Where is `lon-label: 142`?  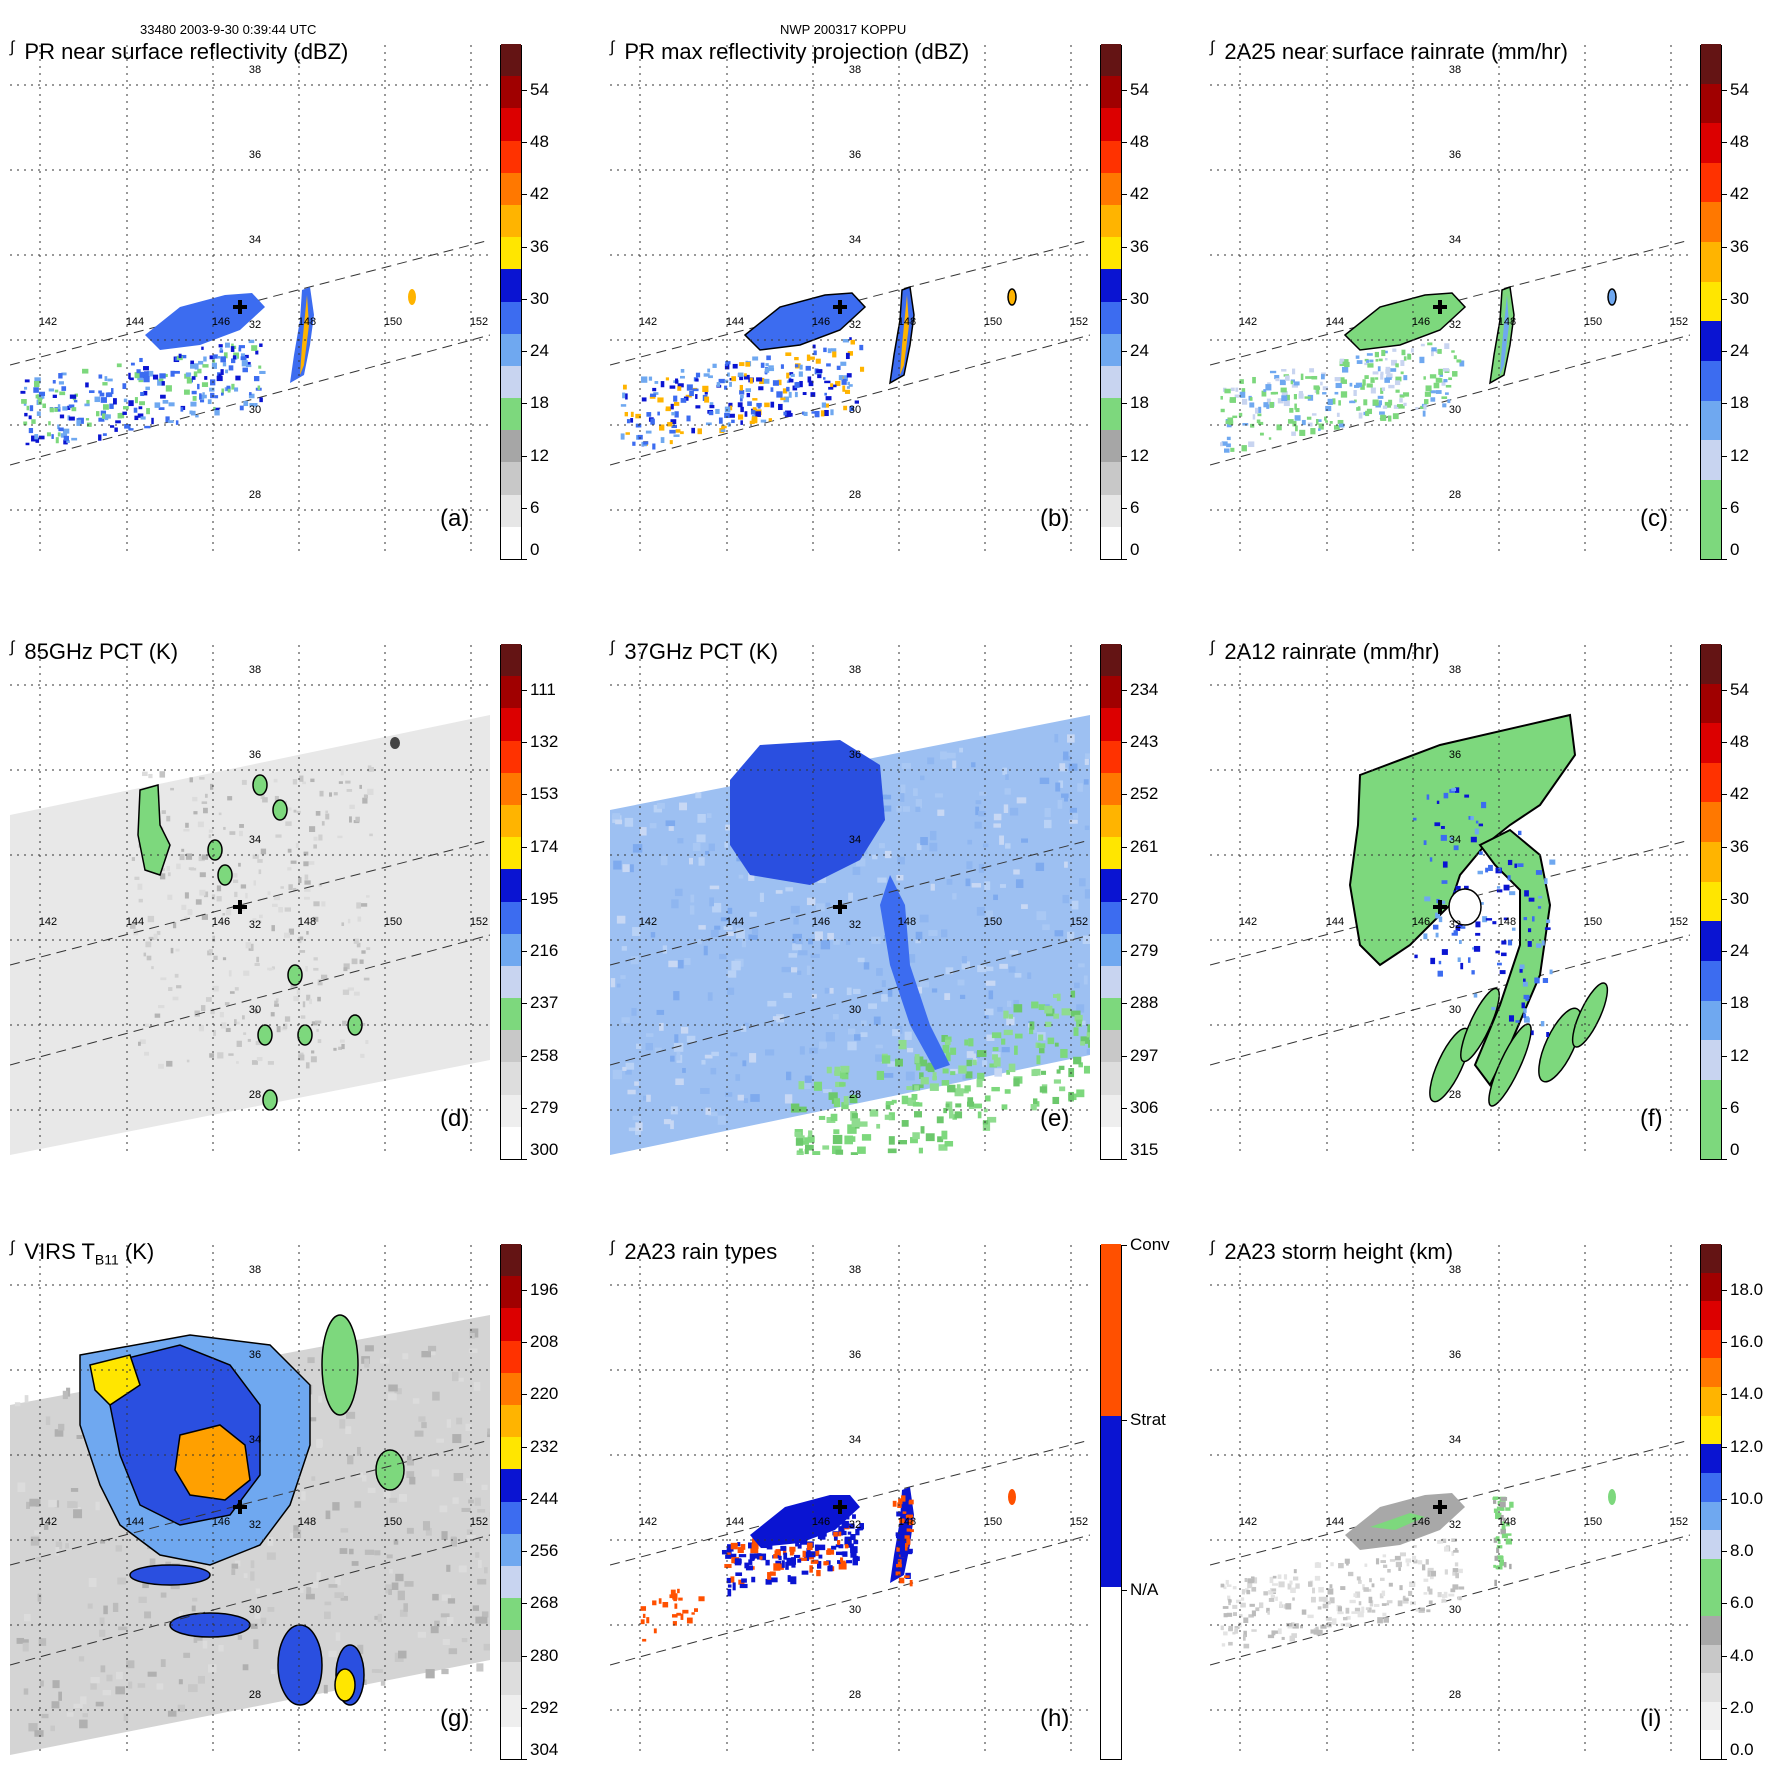 lon-label: 142 is located at coordinates (48, 922).